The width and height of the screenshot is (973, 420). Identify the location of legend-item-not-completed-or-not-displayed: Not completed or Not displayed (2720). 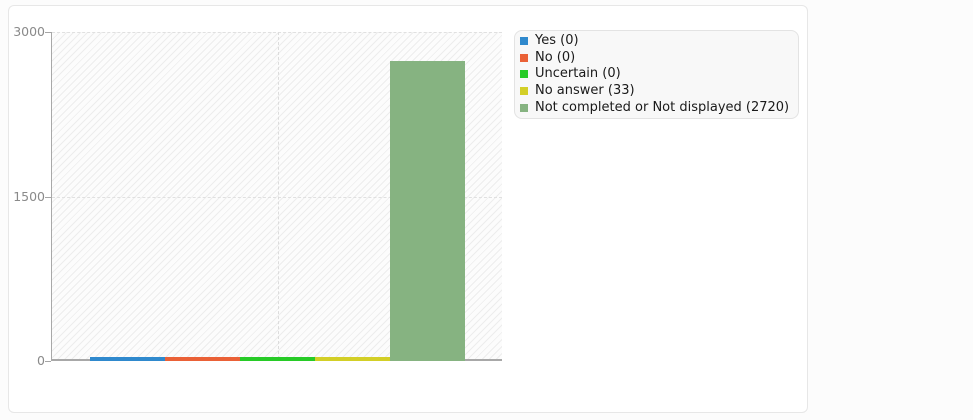
(654, 107).